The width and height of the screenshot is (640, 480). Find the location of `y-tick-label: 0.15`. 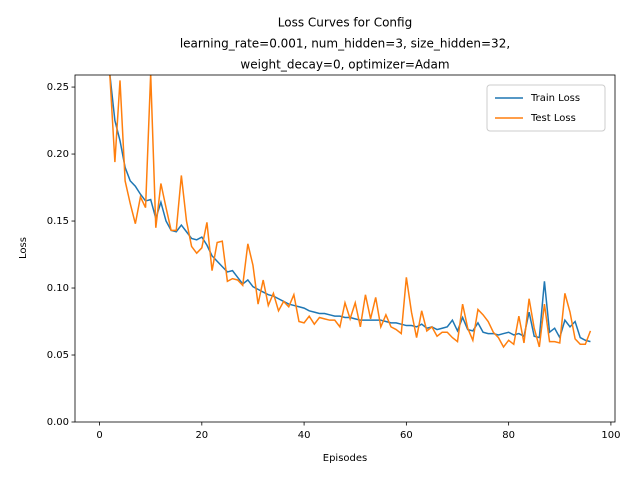

y-tick-label: 0.15 is located at coordinates (58, 221).